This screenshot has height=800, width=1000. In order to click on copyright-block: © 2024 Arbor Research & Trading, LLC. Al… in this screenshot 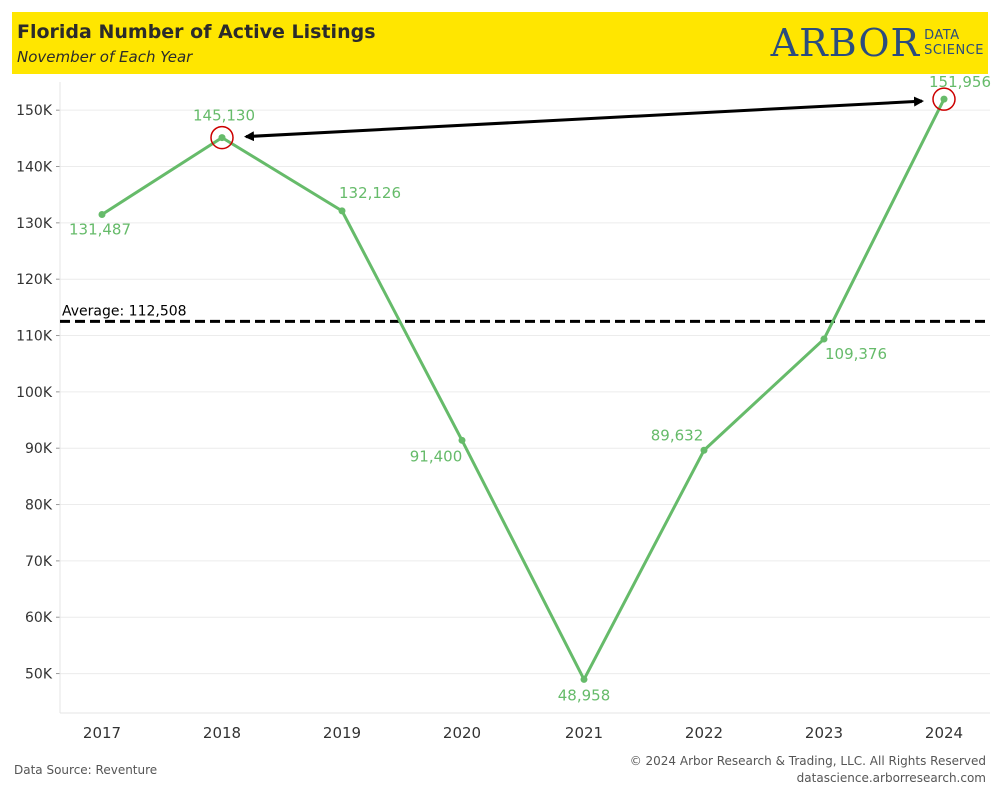, I will do `click(808, 770)`.